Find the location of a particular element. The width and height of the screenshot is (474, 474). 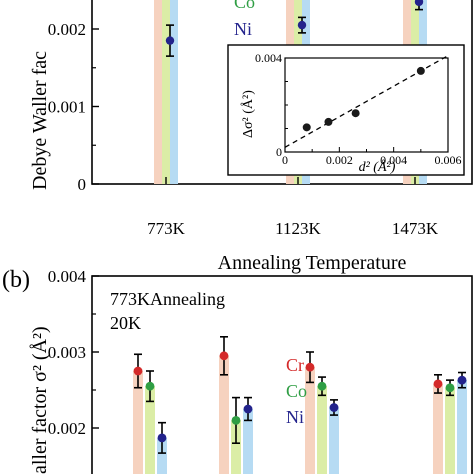

inset-x-tick-label-0: 0 is located at coordinates (285, 160).